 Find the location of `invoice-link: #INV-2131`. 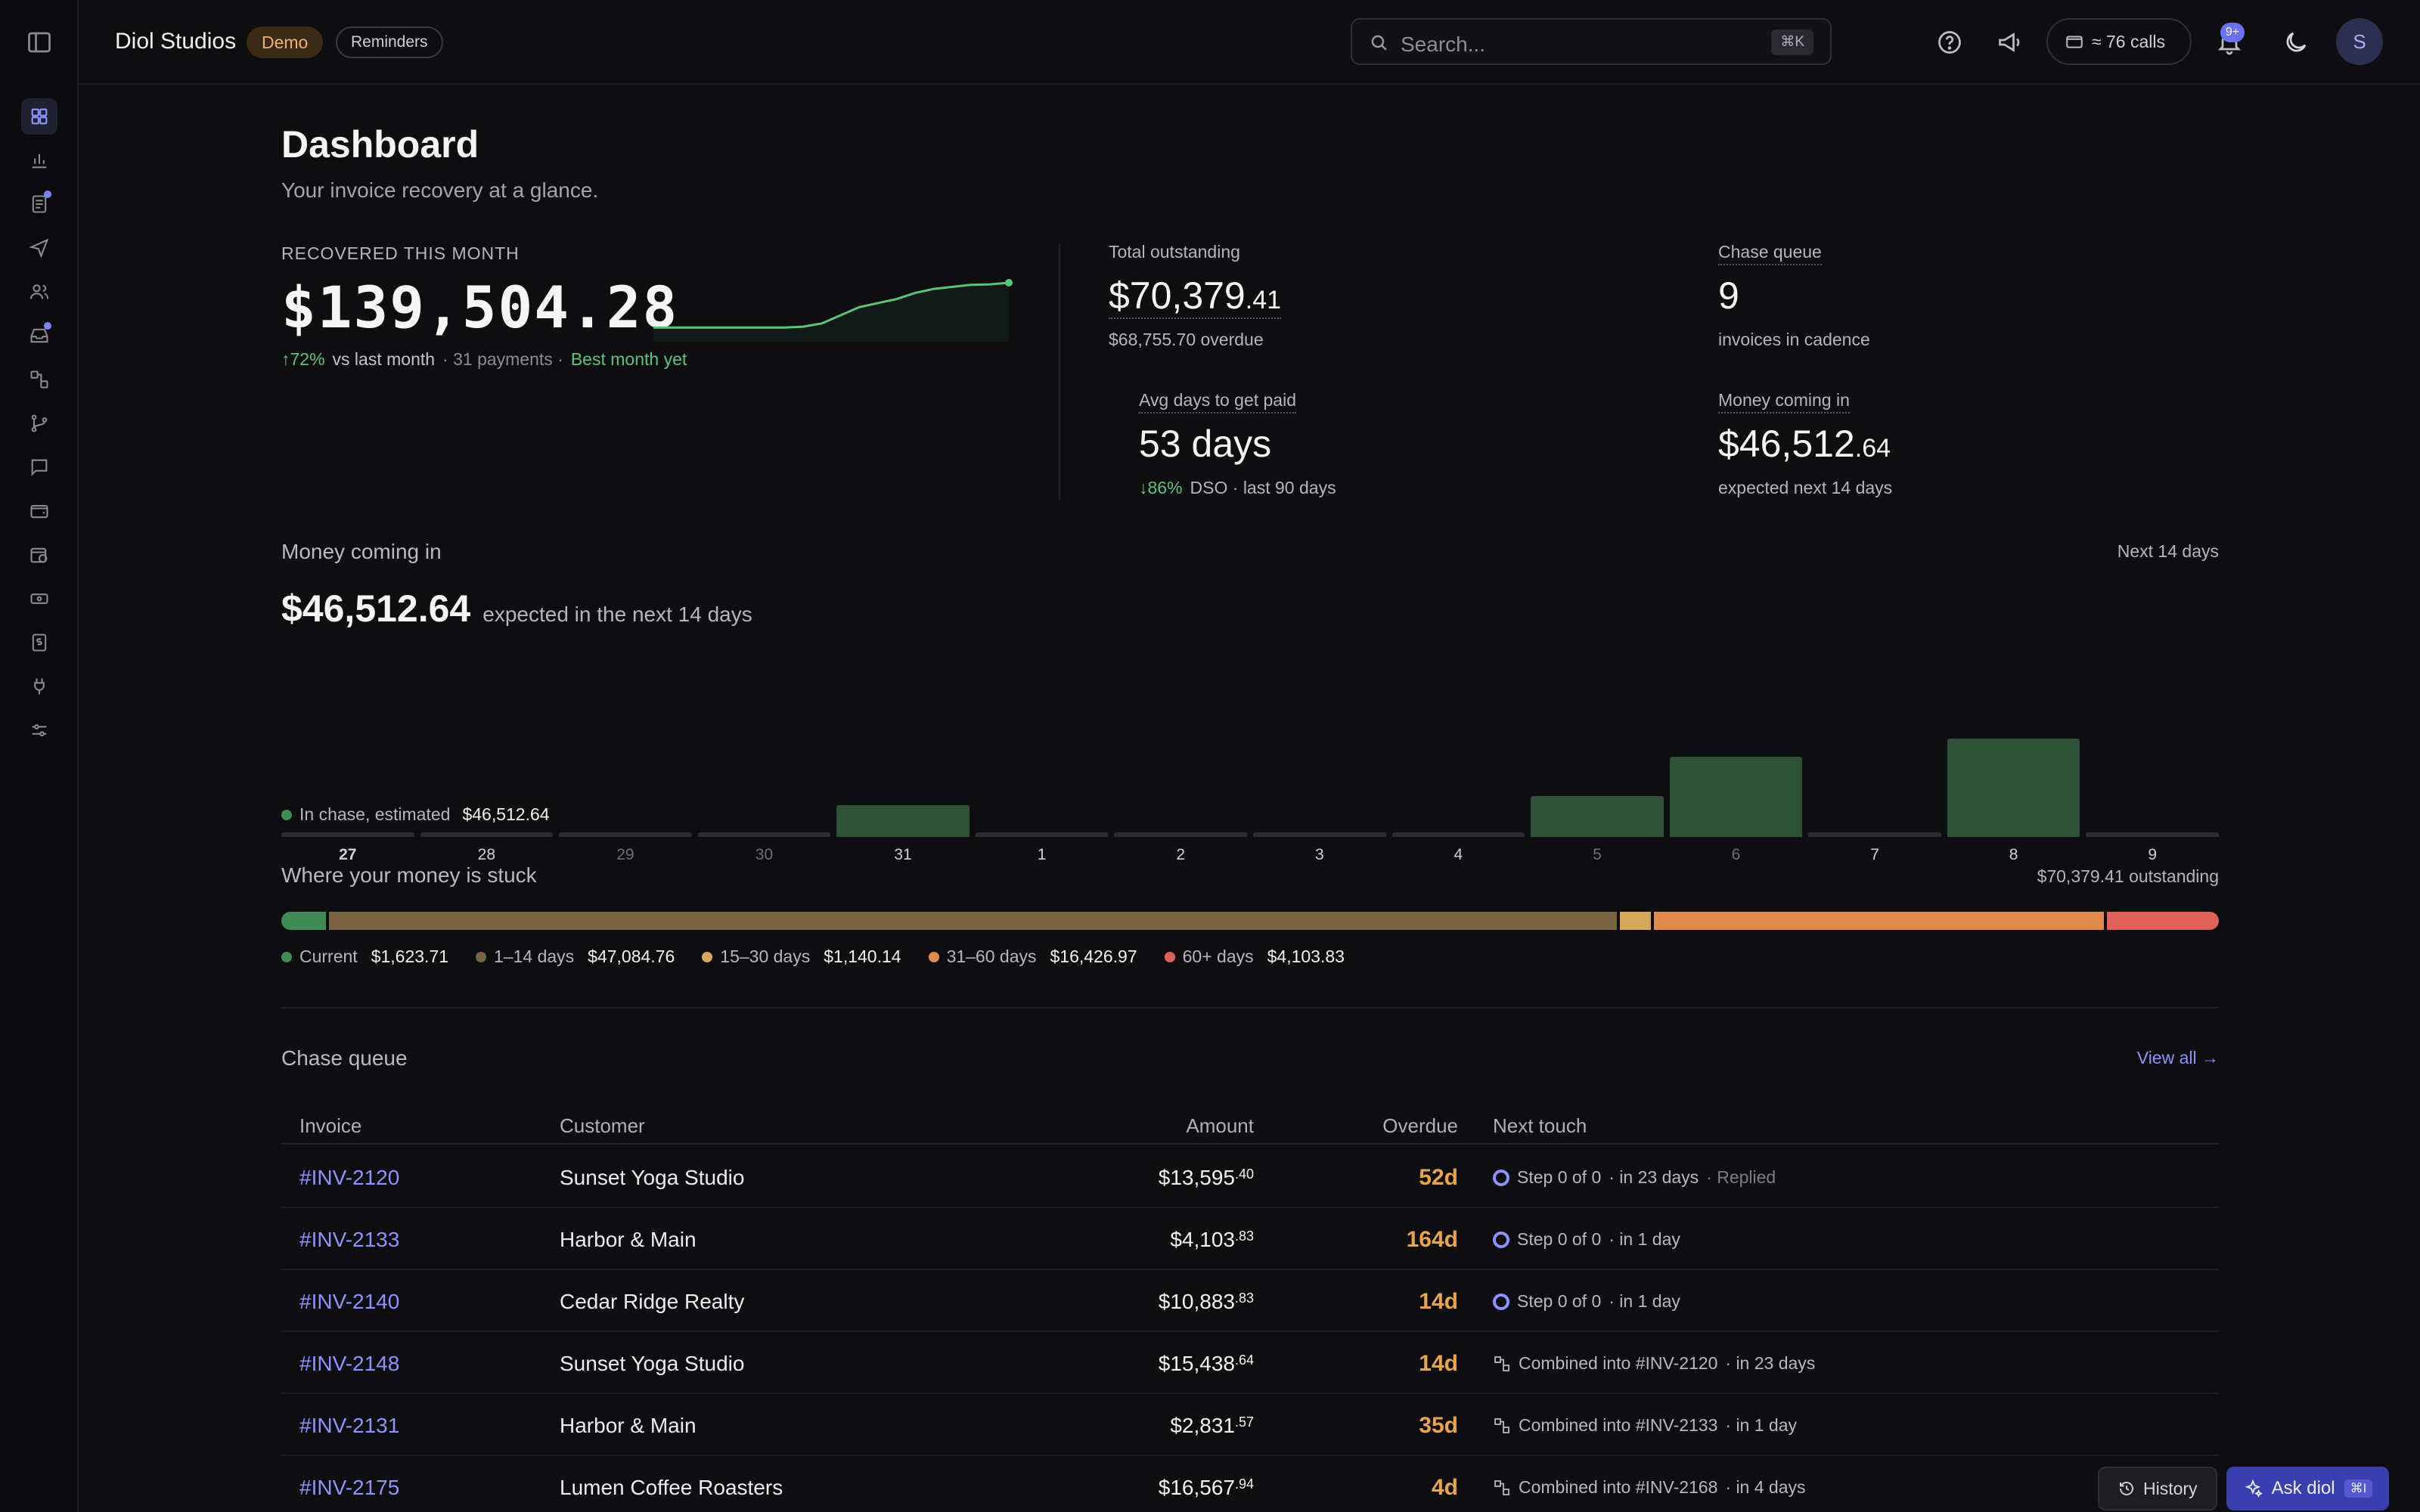

invoice-link: #INV-2131 is located at coordinates (349, 1425).